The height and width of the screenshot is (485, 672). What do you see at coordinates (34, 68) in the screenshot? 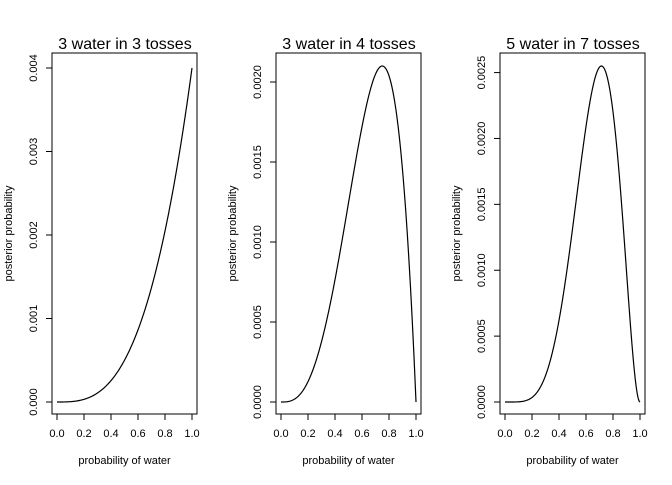
I see `y-tick-label: 0.004` at bounding box center [34, 68].